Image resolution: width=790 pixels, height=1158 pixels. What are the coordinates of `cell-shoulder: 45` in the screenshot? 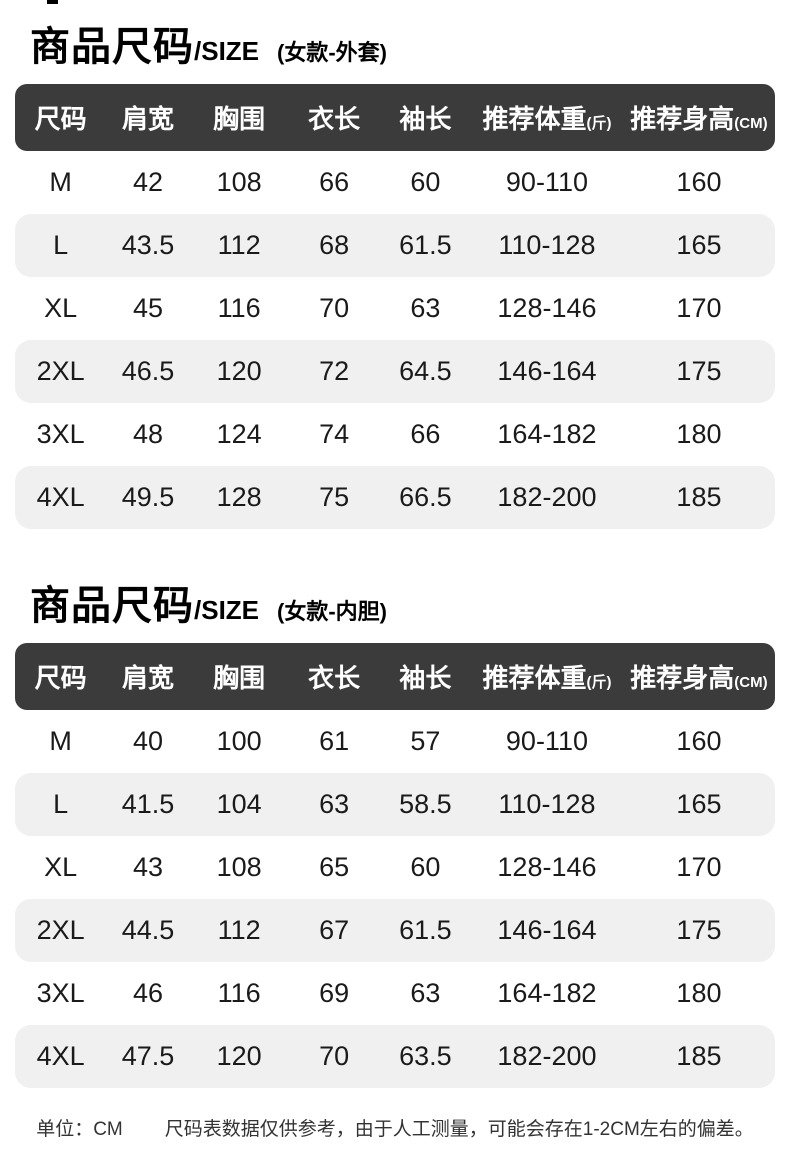 It's located at (147, 308).